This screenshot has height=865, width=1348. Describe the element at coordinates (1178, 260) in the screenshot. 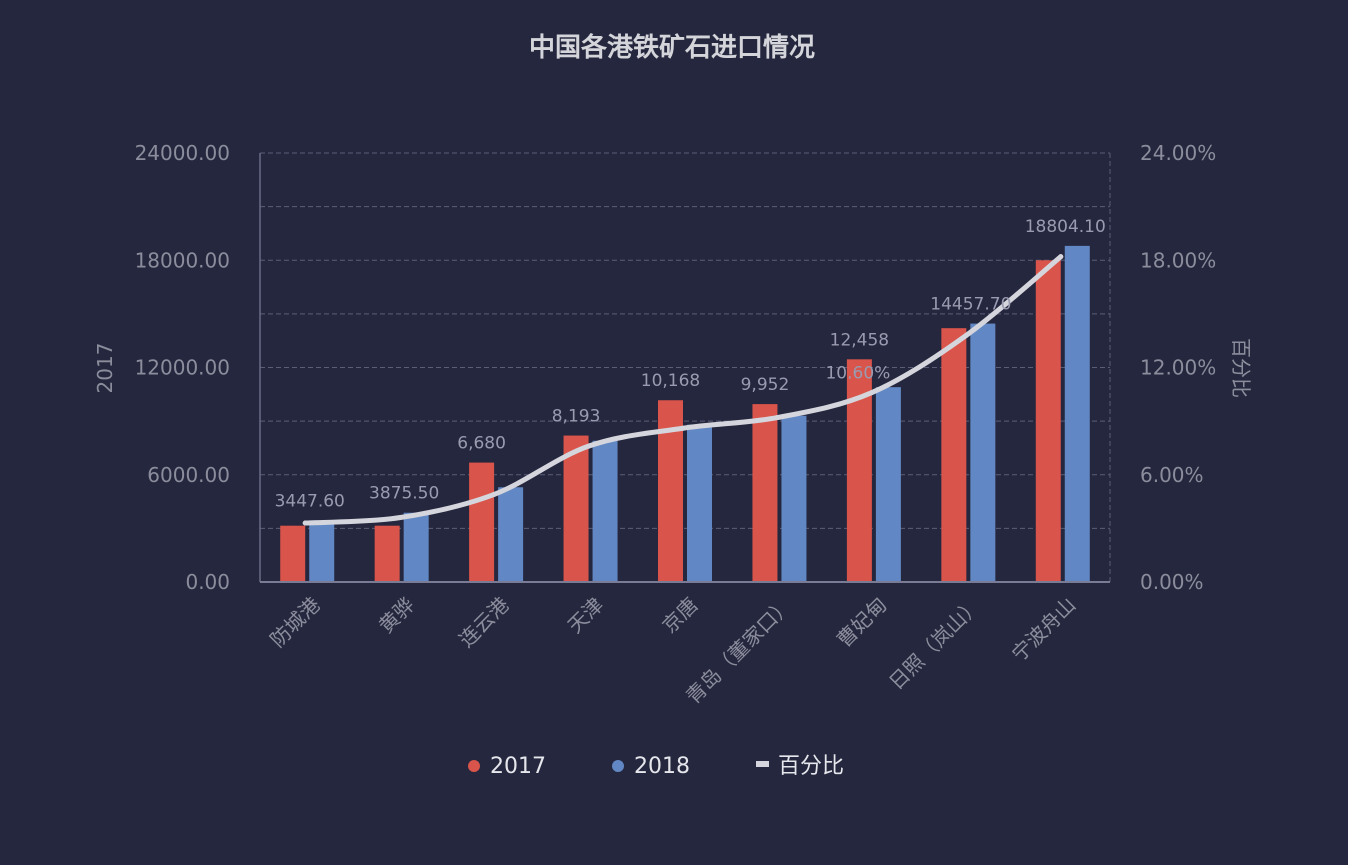

I see `y-right-tick-label: 18.00%` at that location.